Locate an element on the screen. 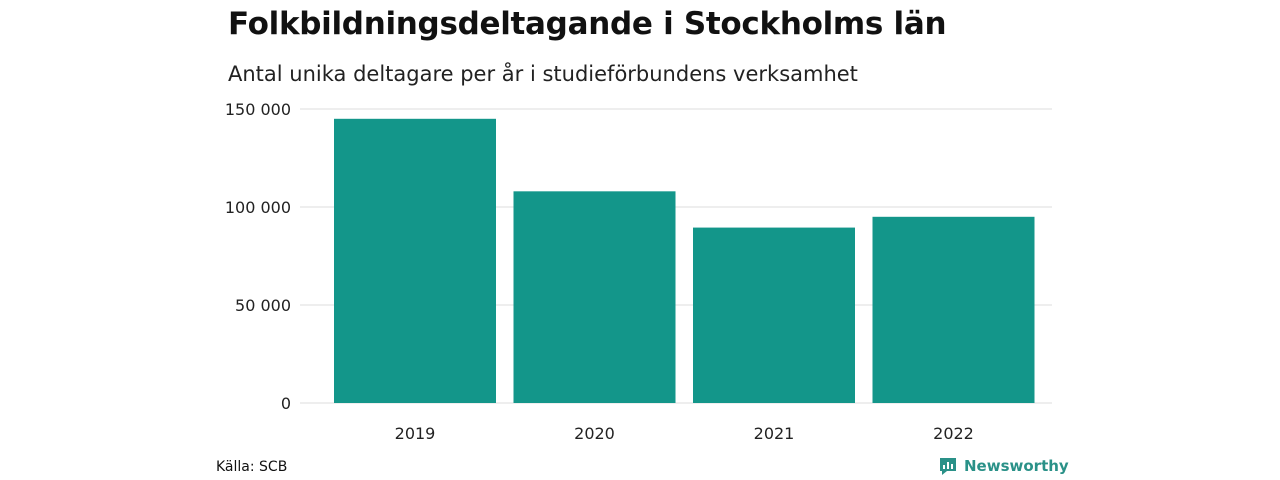  brand-logo: Newsworthy is located at coordinates (1003, 466).